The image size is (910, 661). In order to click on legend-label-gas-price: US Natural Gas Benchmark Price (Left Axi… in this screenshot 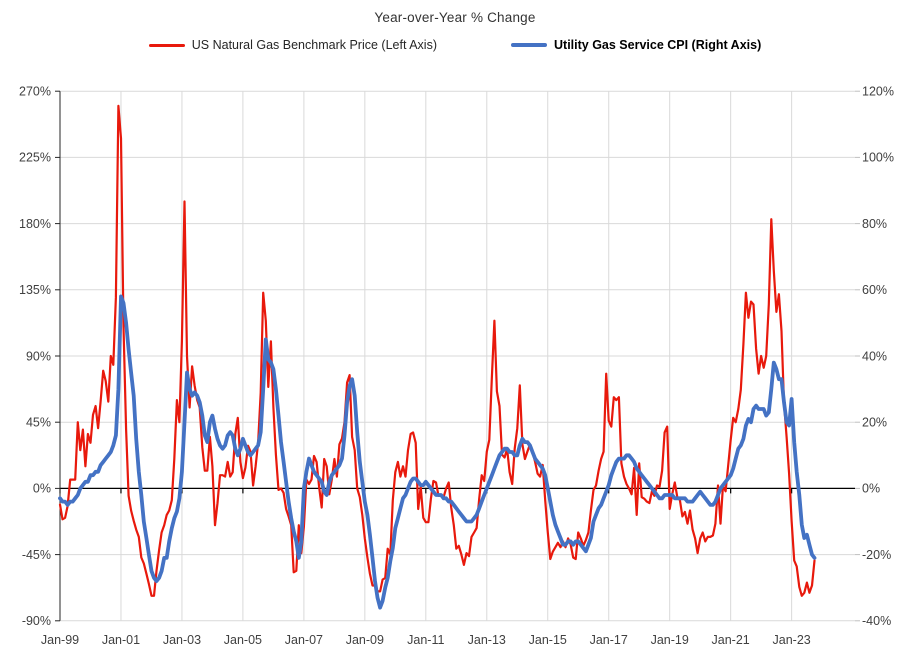, I will do `click(314, 45)`.